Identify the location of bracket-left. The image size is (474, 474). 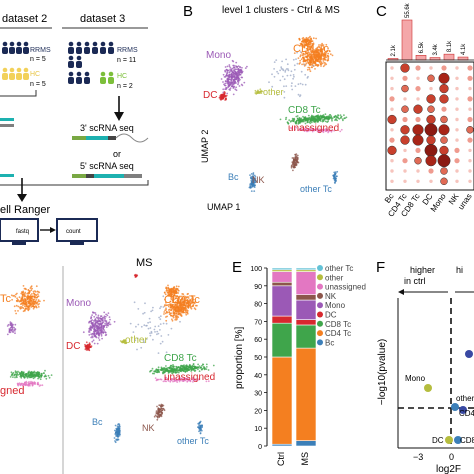
(18, 93).